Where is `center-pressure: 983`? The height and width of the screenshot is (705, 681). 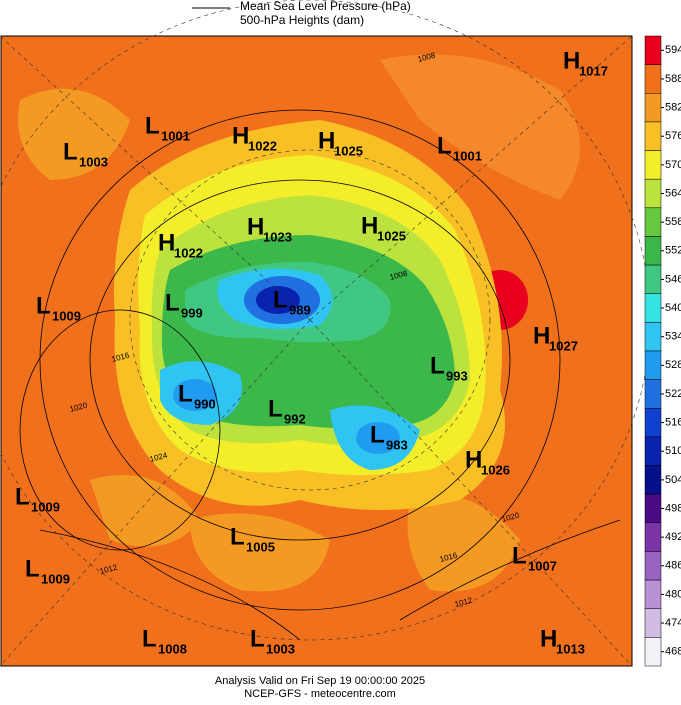 center-pressure: 983 is located at coordinates (397, 444).